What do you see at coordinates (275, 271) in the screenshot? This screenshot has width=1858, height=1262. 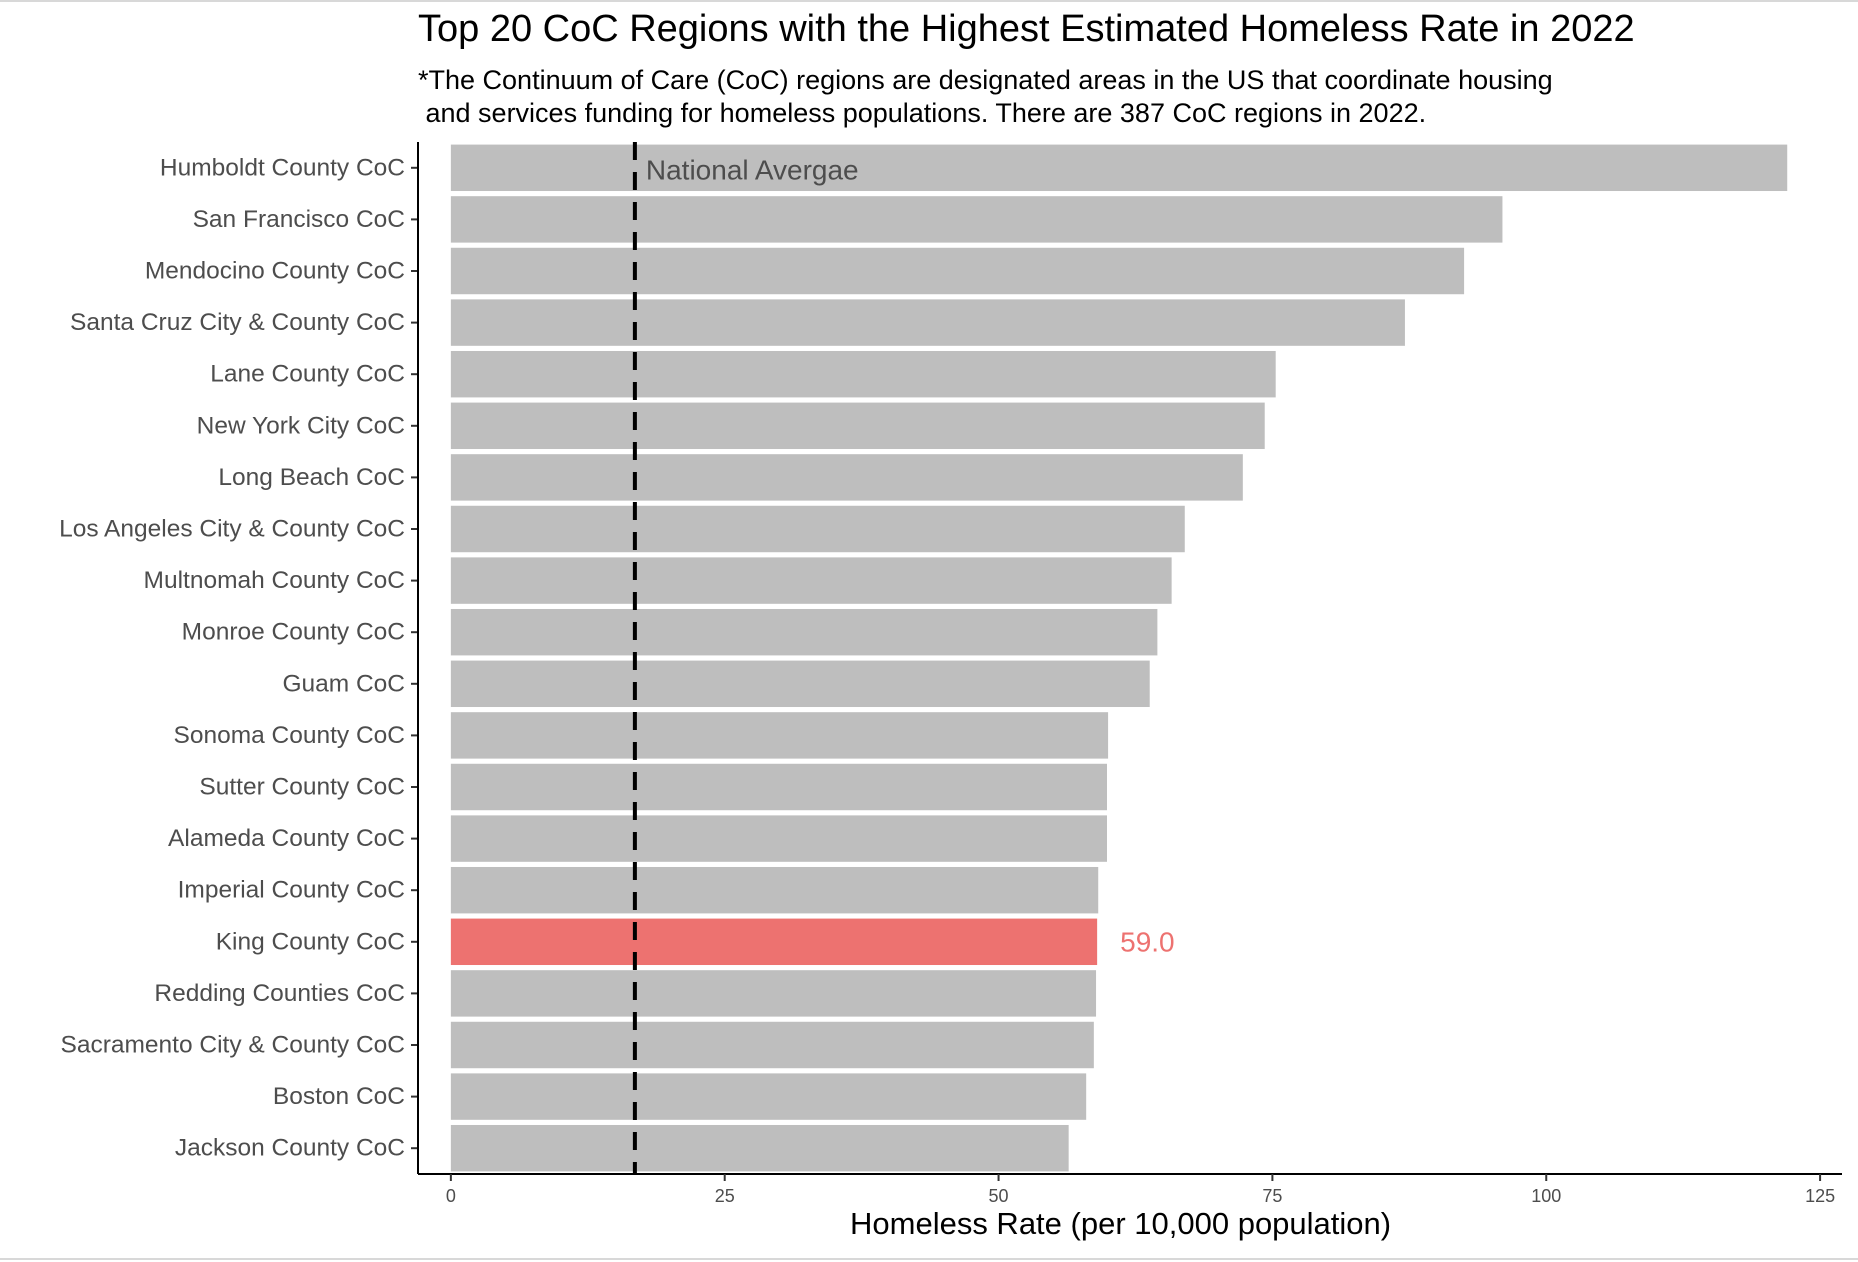 I see `y-tick-label-2: Mendocino County CoC` at bounding box center [275, 271].